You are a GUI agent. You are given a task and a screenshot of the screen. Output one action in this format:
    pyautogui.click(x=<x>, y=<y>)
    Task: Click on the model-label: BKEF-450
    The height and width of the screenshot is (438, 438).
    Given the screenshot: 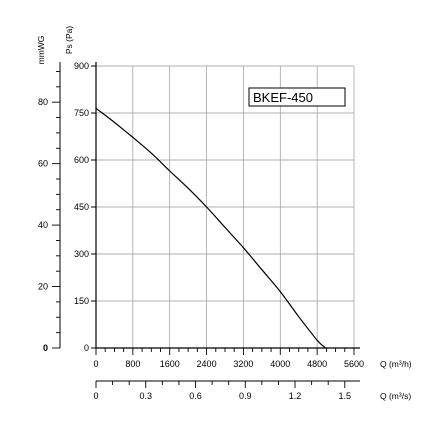 What is the action you would take?
    pyautogui.click(x=283, y=97)
    